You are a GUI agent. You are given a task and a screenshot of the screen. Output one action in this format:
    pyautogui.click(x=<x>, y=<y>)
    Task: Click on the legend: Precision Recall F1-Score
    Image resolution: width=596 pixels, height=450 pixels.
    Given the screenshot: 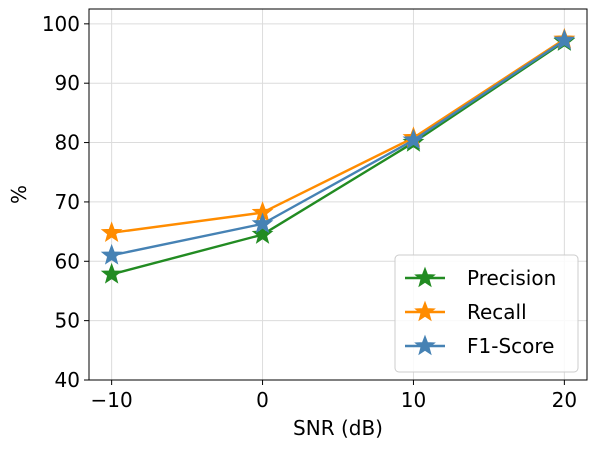 What is the action you would take?
    pyautogui.click(x=486, y=313)
    